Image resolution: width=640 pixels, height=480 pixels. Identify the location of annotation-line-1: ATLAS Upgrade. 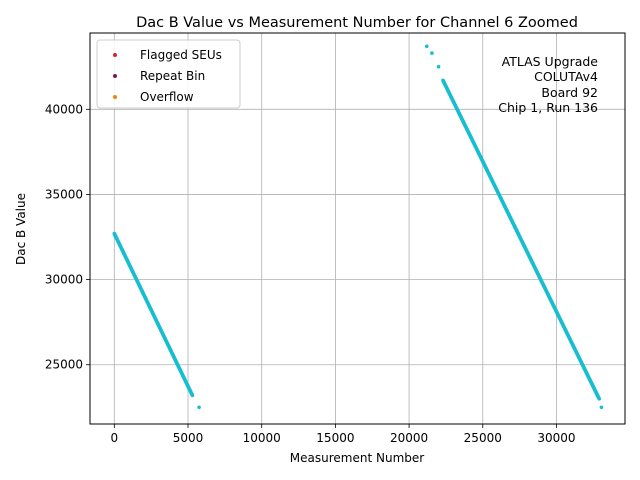
(550, 61).